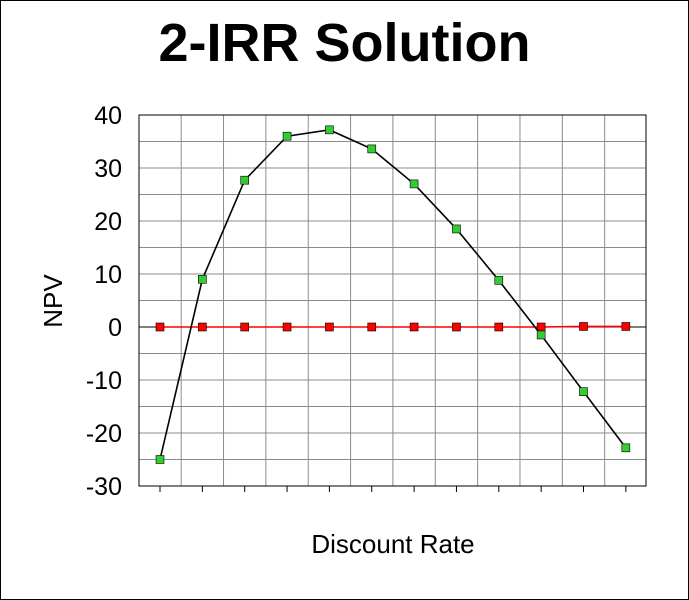 The height and width of the screenshot is (600, 689). Describe the element at coordinates (53, 301) in the screenshot. I see `y-axis-label: NPV` at that location.